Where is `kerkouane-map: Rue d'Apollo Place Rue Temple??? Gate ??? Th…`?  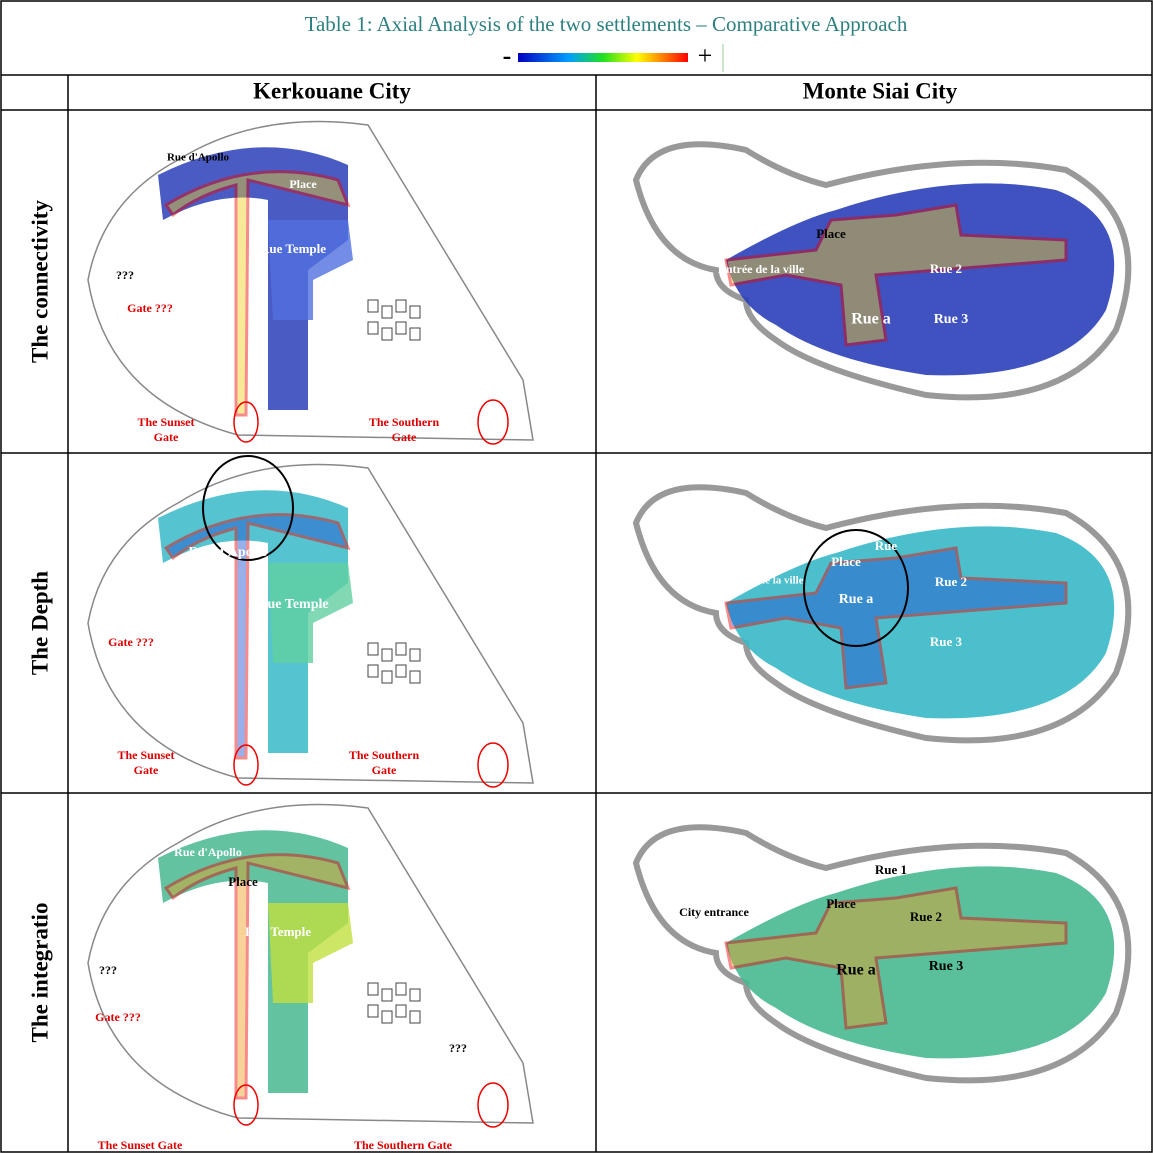
kerkouane-map: Rue d'Apollo Place Rue Temple??? Gate ??? Th… is located at coordinates (310, 282).